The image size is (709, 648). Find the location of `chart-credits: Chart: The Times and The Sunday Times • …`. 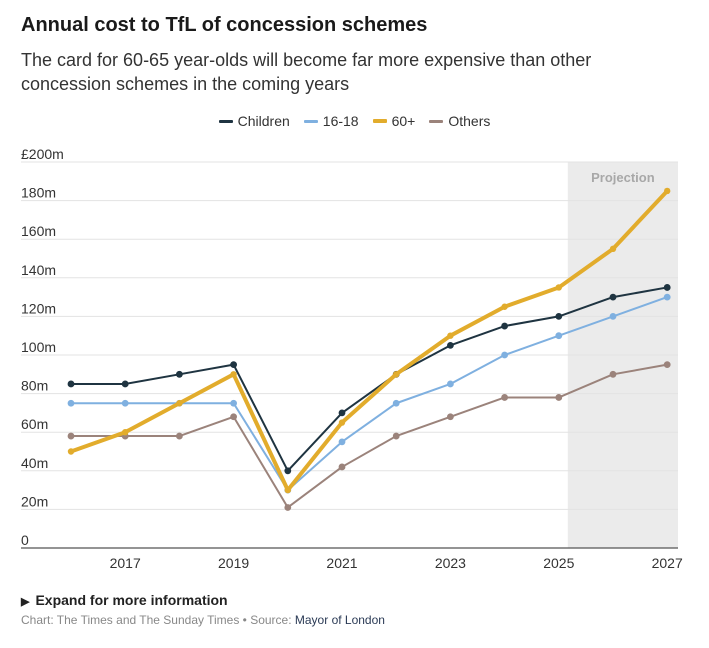

chart-credits: Chart: The Times and The Sunday Times • … is located at coordinates (203, 620).